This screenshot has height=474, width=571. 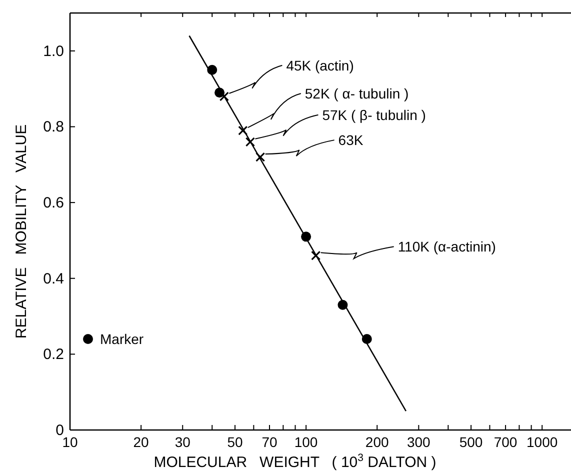 What do you see at coordinates (70, 442) in the screenshot?
I see `x-tick-label: 10` at bounding box center [70, 442].